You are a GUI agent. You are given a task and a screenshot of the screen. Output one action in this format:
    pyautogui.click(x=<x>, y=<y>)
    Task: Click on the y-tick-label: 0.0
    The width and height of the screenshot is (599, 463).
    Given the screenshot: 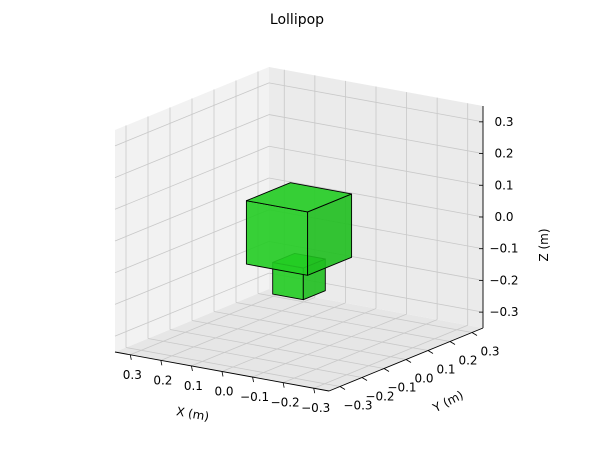 What is the action you would take?
    pyautogui.click(x=423, y=379)
    